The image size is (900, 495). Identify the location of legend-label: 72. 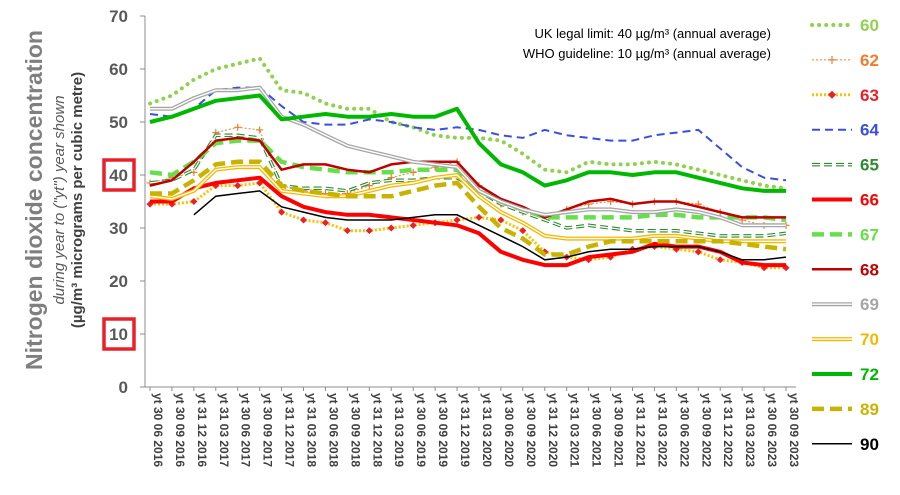
(869, 374).